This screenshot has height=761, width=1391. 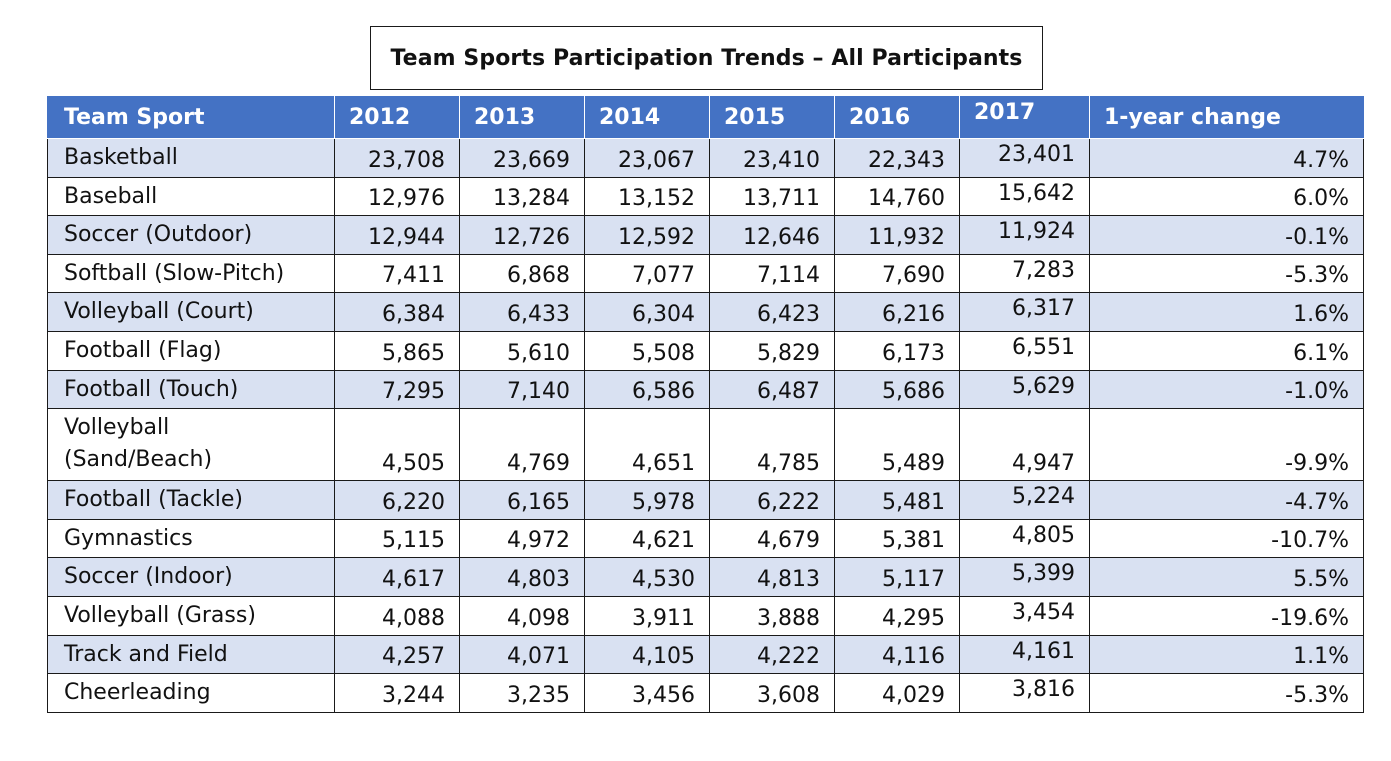 I want to click on column-header-2016: 2016, so click(x=897, y=117).